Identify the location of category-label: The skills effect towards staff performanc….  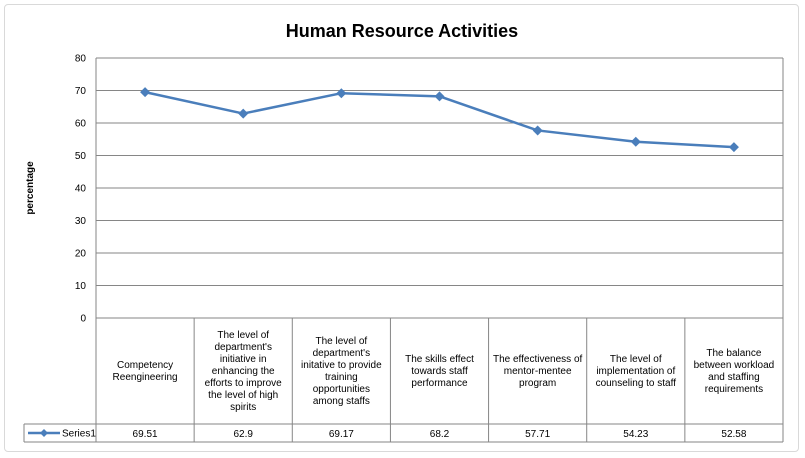
(439, 371).